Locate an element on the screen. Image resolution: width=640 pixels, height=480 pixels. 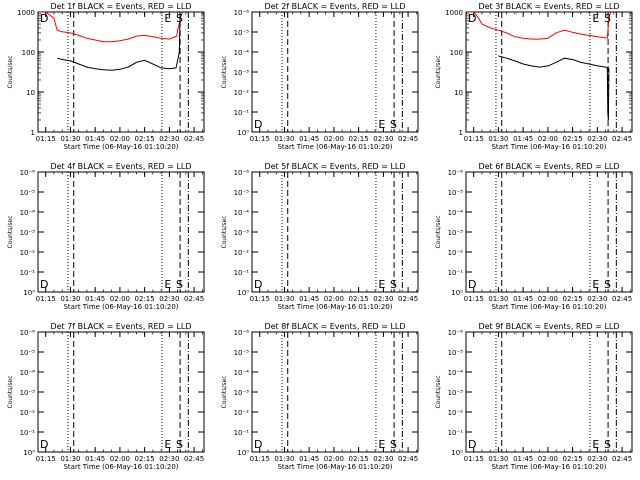
events-series-line is located at coordinates (119, 42).